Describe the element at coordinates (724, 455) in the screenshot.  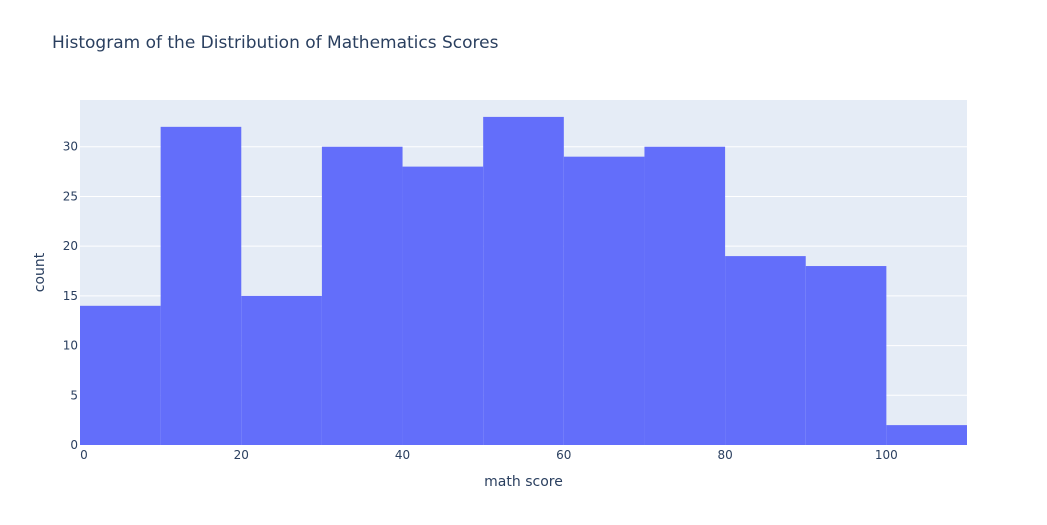
I see `x-tick-label: 80` at that location.